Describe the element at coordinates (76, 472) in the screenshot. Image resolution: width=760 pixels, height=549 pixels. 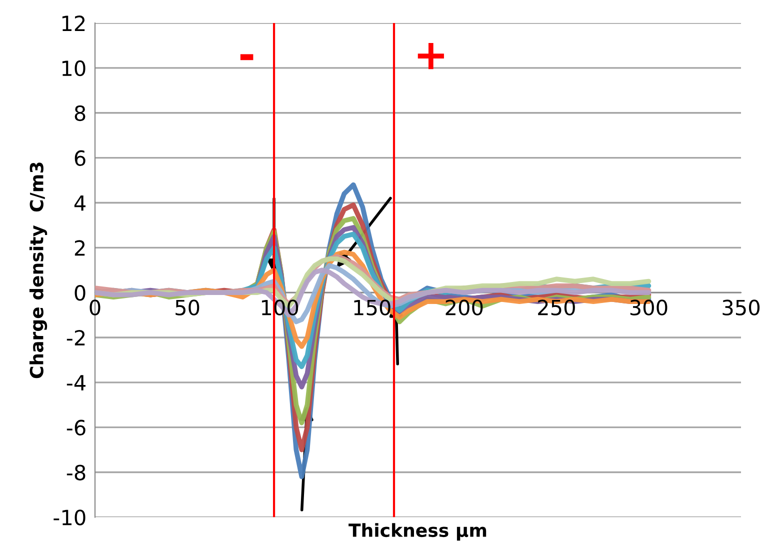
I see `y-tick-label: -8` at that location.